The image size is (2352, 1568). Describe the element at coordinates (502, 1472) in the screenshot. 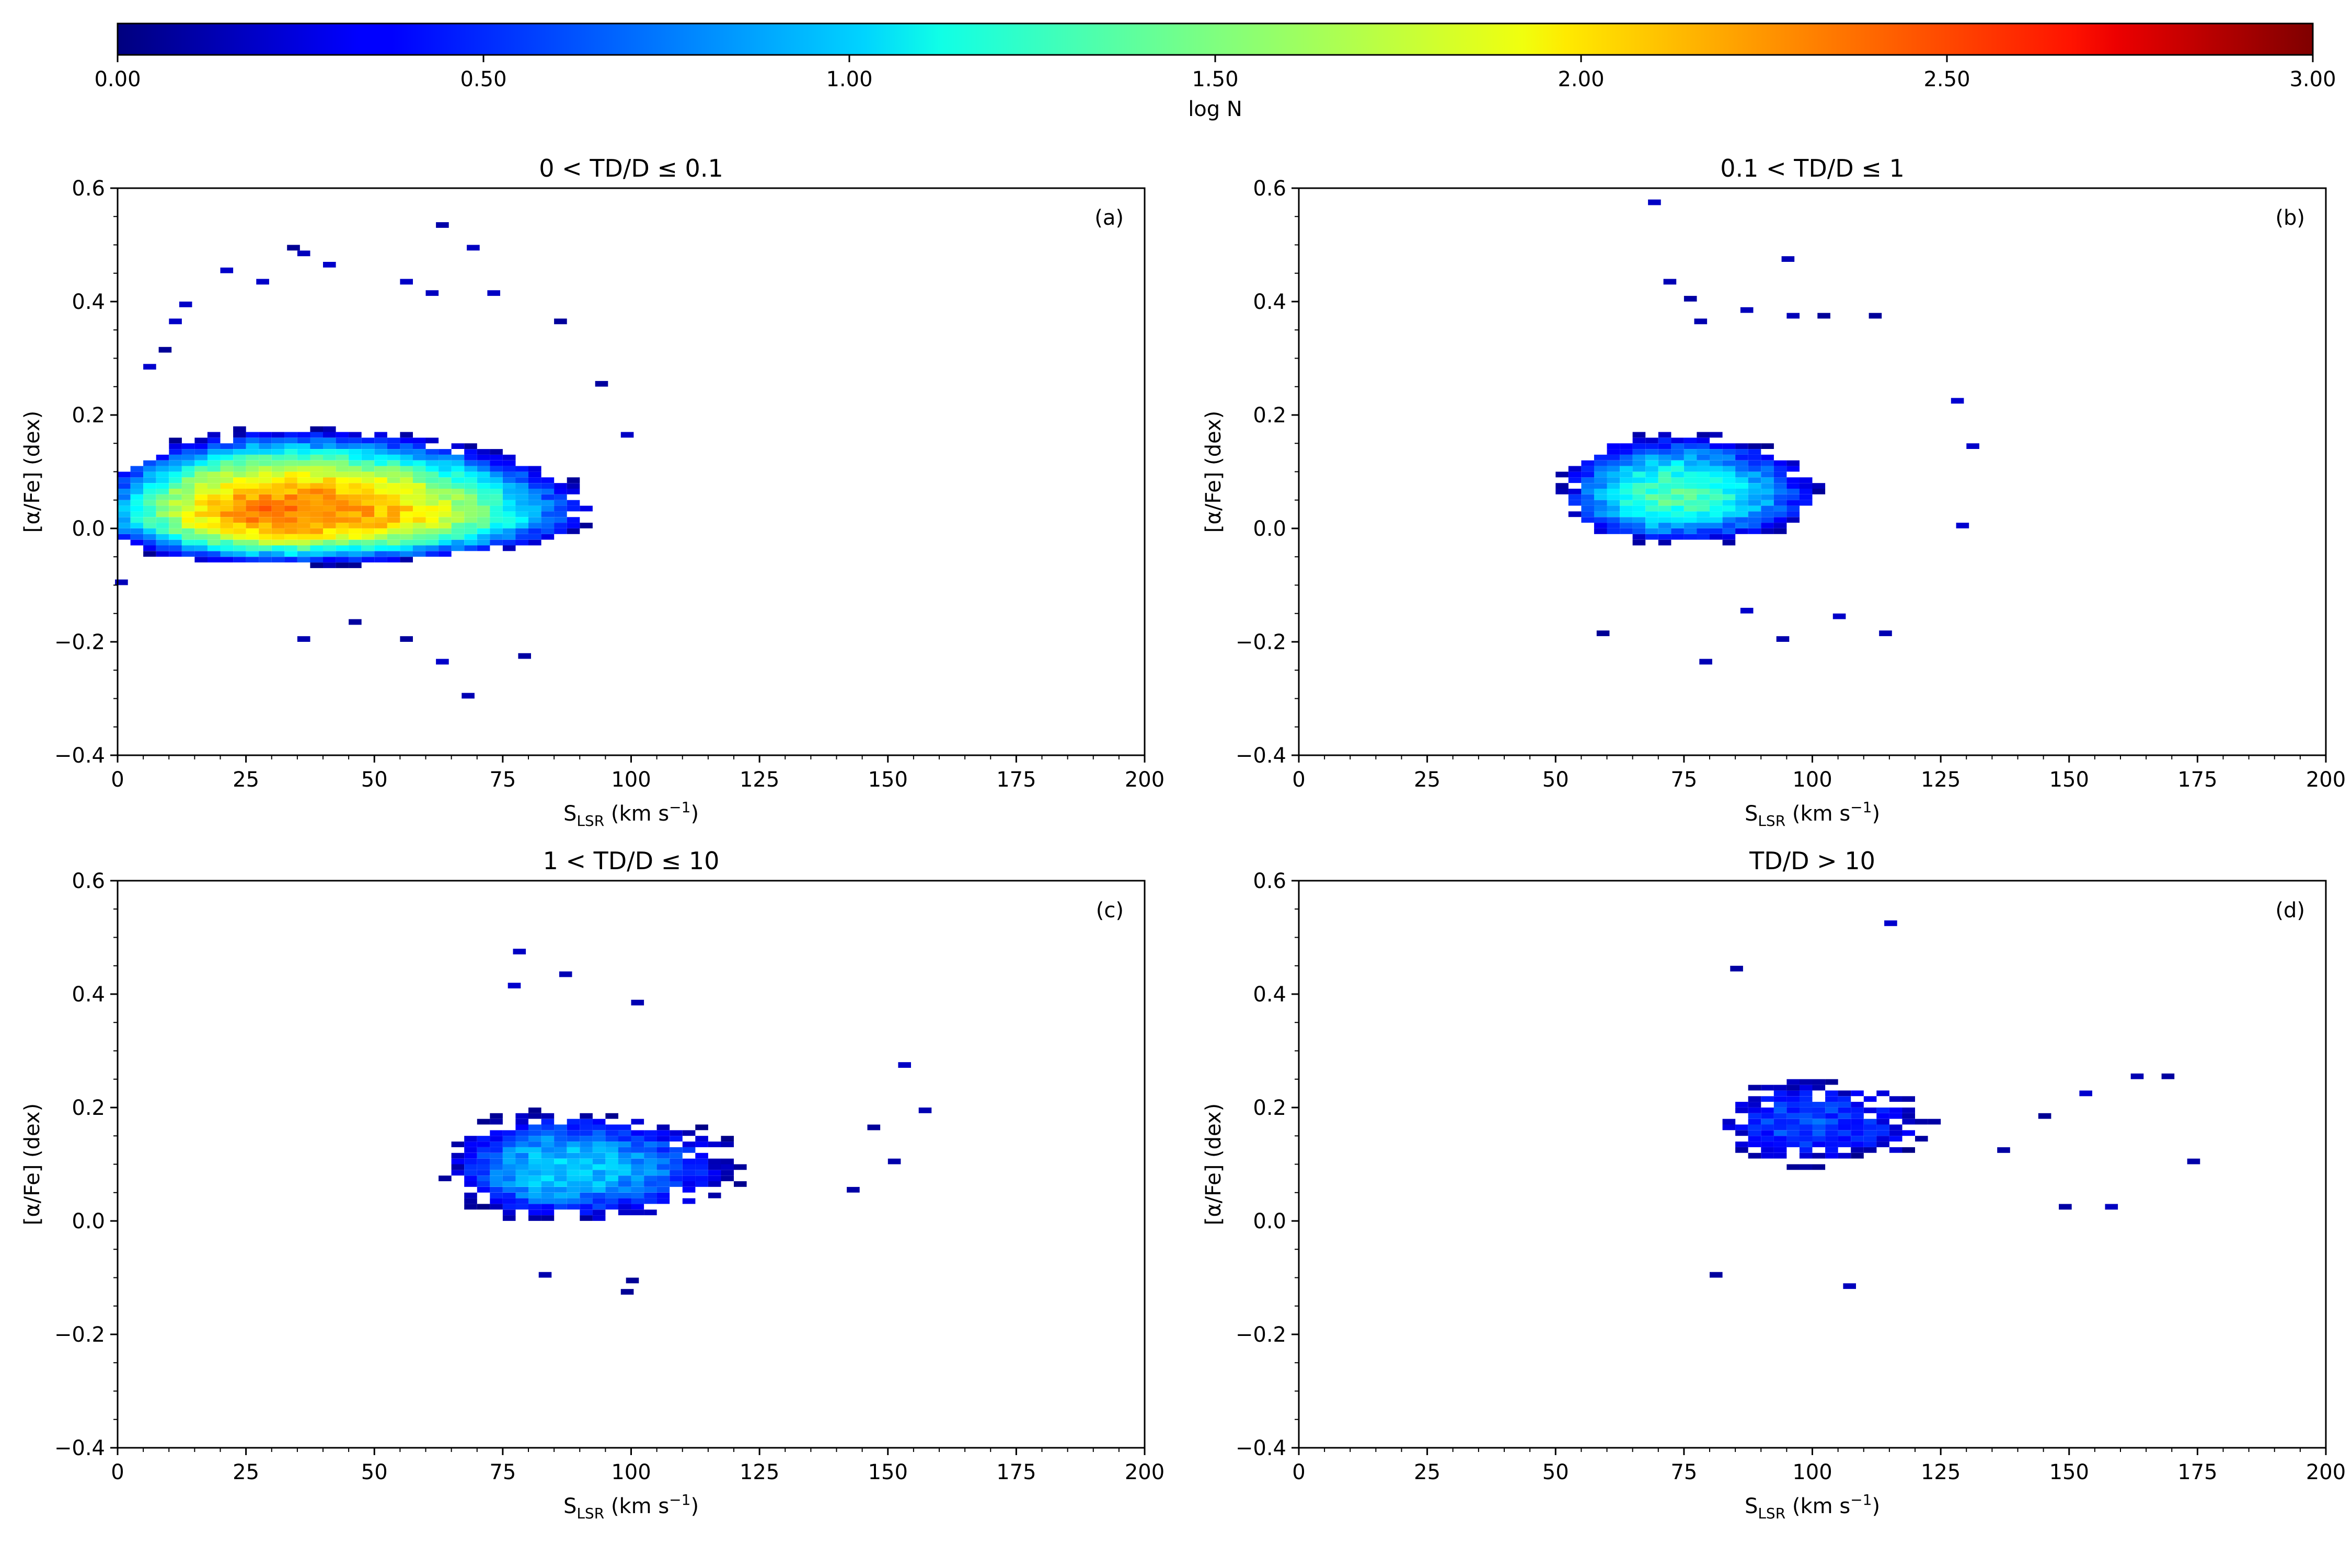

I see `x-tick-label: 75` at that location.